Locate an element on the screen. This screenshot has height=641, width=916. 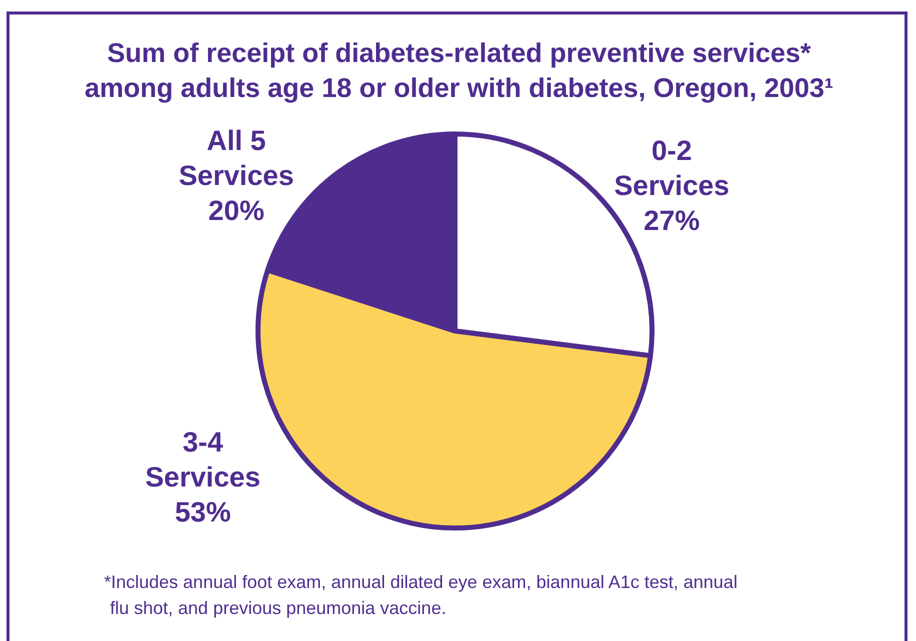
text: *Includes annual foot exam, annual dilated eye exam, biannual A1c test, annual flu shot, and previous pneumonia vaccine. is located at coordinates (421, 595).